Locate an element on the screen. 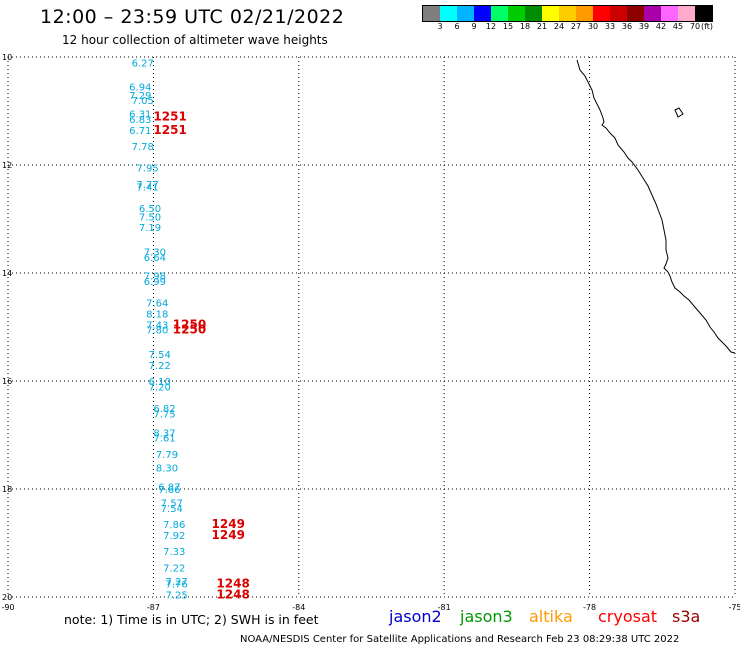 The width and height of the screenshot is (740, 650). wave-reading: 7.54 is located at coordinates (172, 509).